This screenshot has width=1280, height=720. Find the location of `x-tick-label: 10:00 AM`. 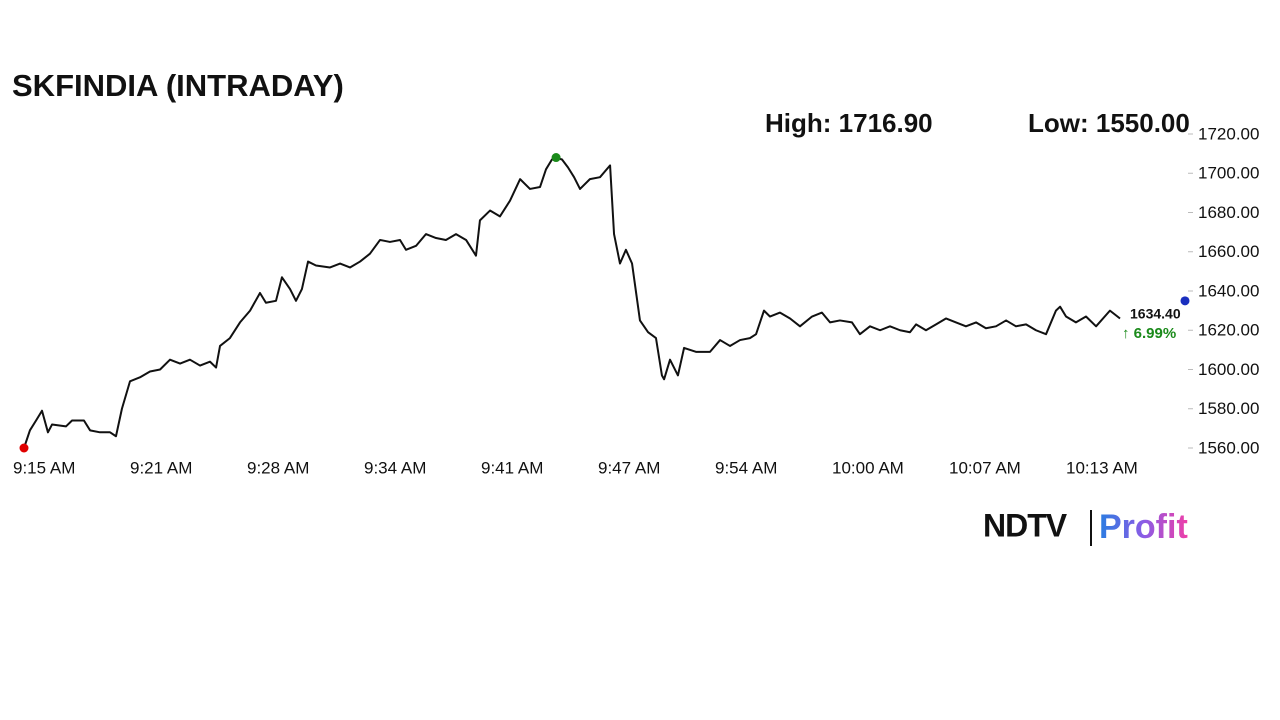

x-tick-label: 10:00 AM is located at coordinates (868, 467).